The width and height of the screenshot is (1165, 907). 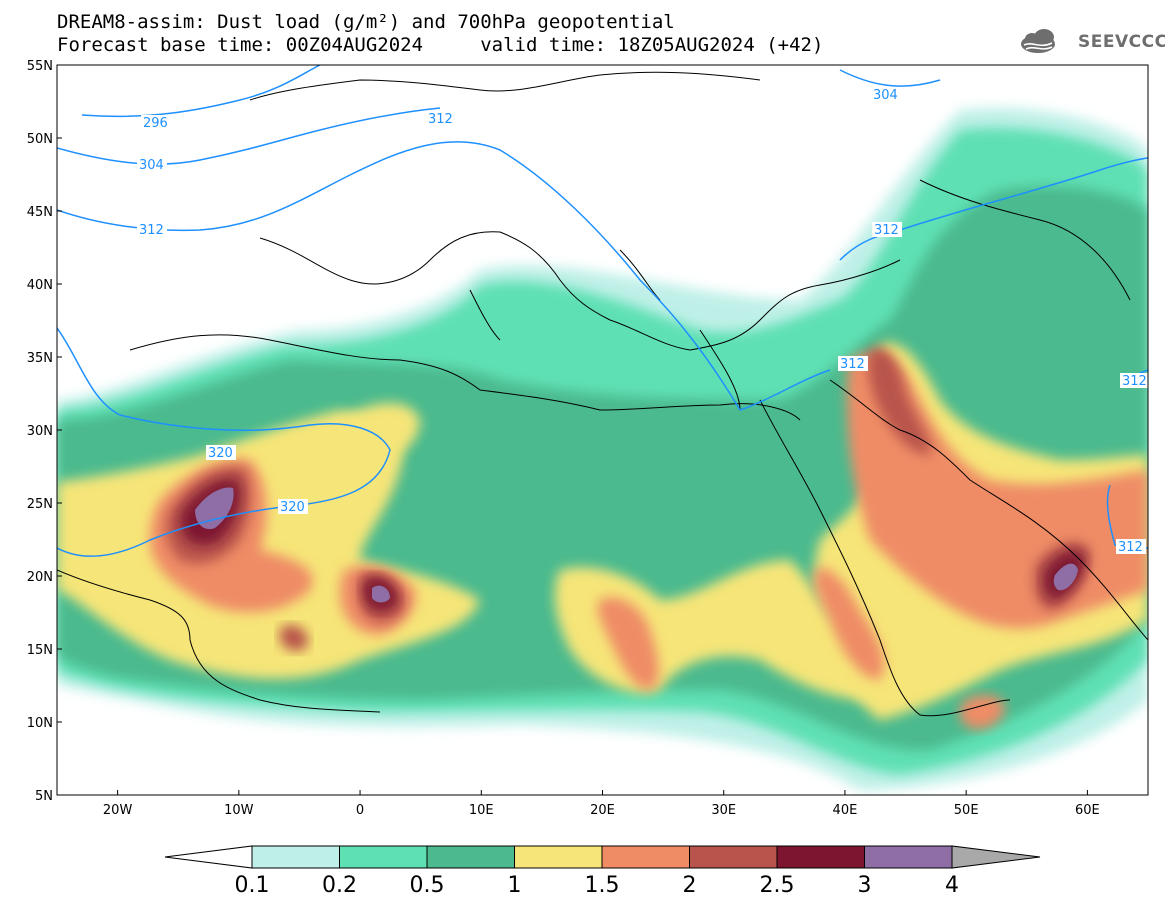 I want to click on colorbar-label: 3, so click(x=865, y=885).